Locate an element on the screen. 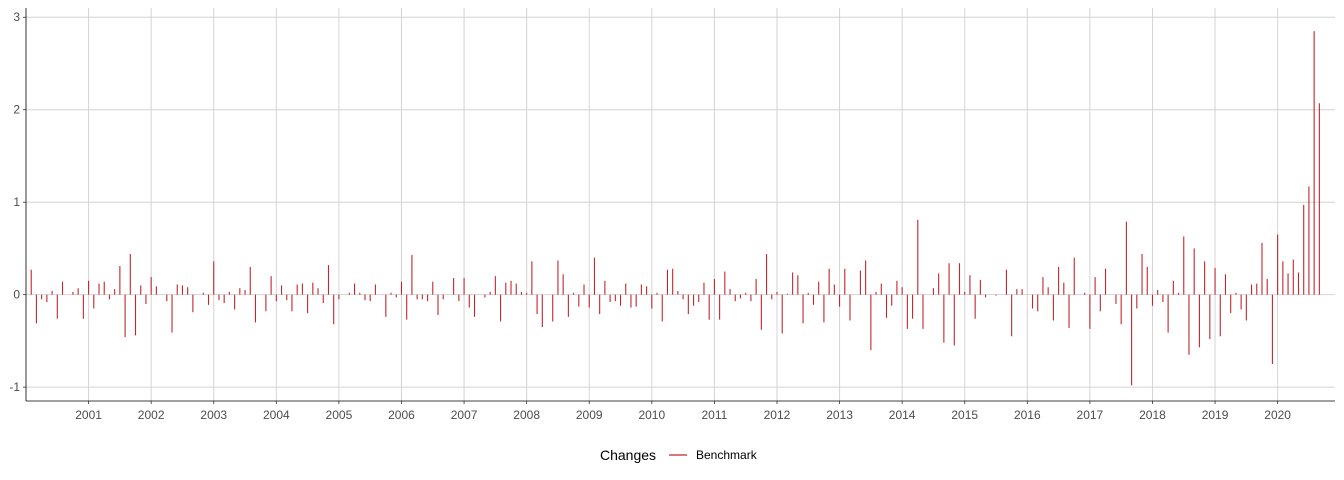 The width and height of the screenshot is (1344, 480). x-tick-label: 2018 is located at coordinates (1152, 415).